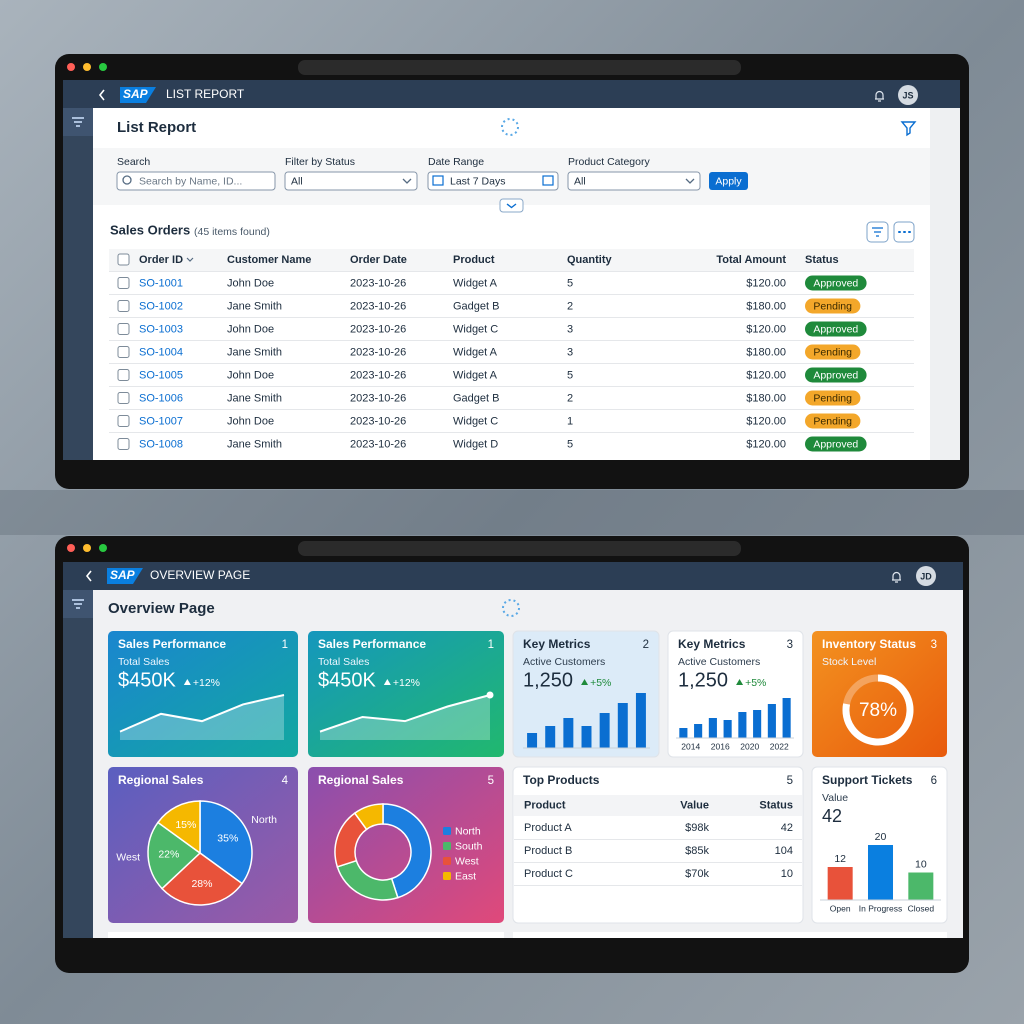 Image resolution: width=1024 pixels, height=1024 pixels. Describe the element at coordinates (456, 162) in the screenshot. I see `filter-label: Date Range` at that location.